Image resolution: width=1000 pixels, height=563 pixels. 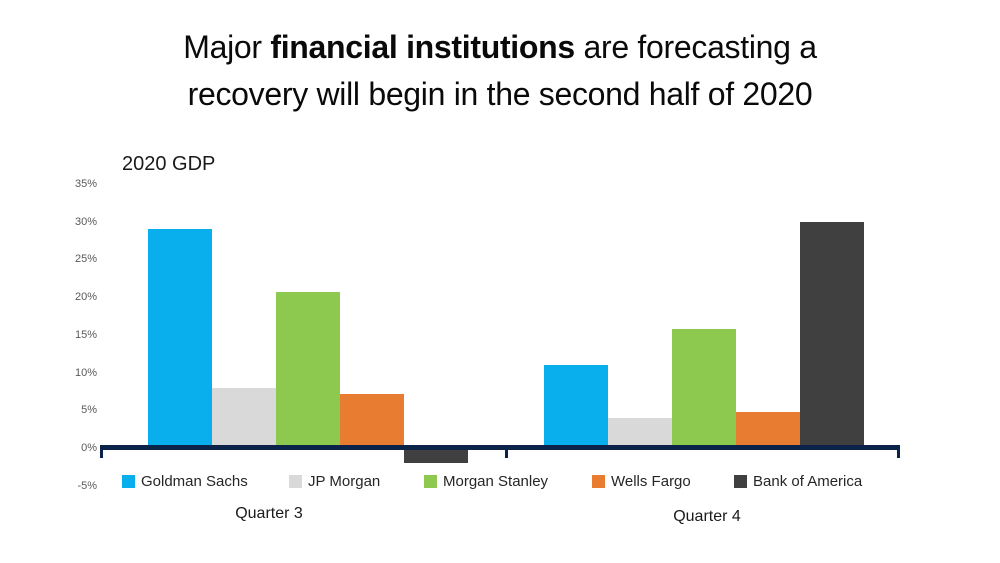 I want to click on legend-label-goldman-sachs: Goldman Sachs, so click(x=194, y=481).